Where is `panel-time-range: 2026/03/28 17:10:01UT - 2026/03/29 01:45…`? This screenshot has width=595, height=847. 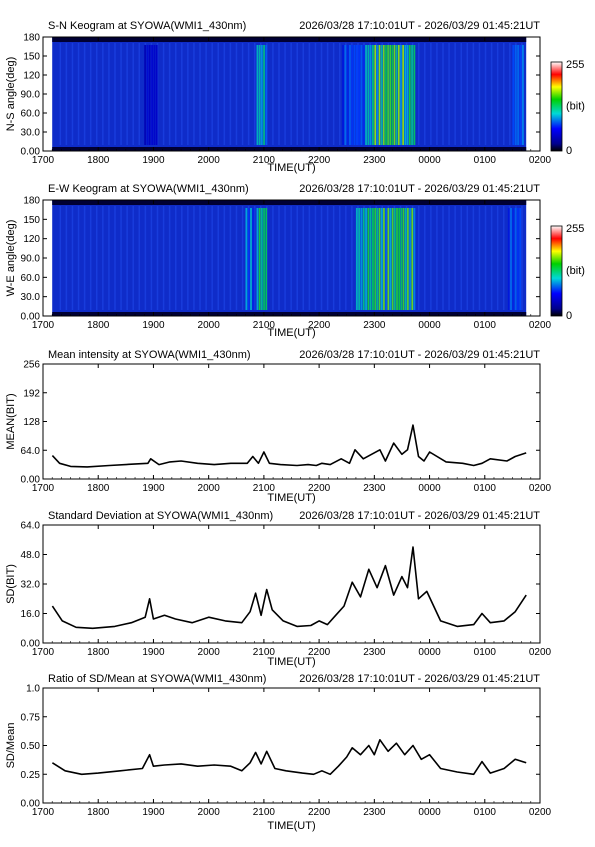 panel-time-range: 2026/03/28 17:10:01UT - 2026/03/29 01:45… is located at coordinates (419, 26).